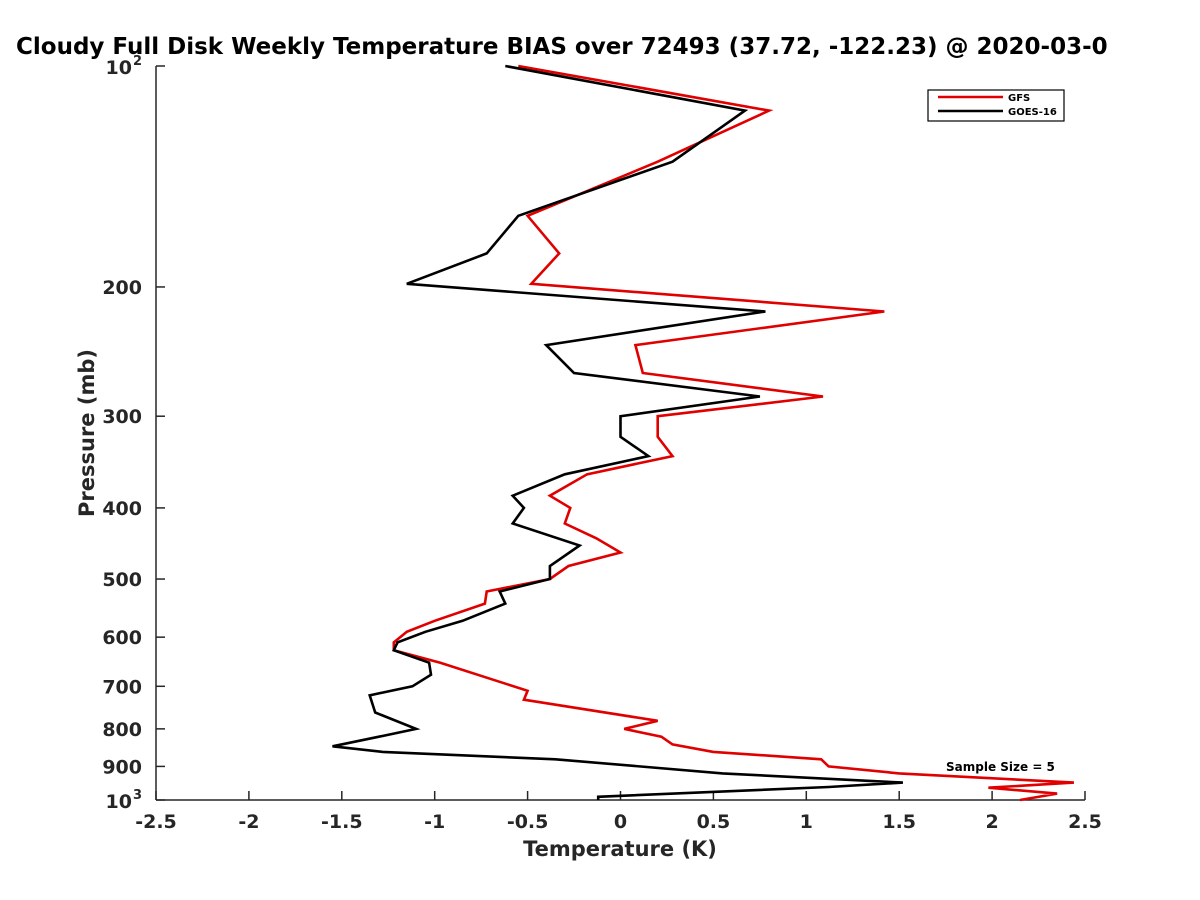  Describe the element at coordinates (122, 638) in the screenshot. I see `y-tick-label: 600` at that location.